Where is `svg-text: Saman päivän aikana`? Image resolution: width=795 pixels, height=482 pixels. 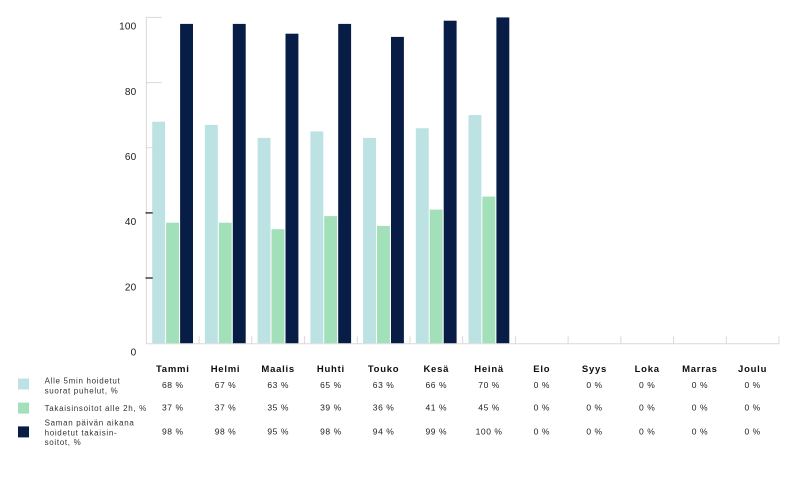
svg-text: Saman päivän aikana is located at coordinates (90, 423).